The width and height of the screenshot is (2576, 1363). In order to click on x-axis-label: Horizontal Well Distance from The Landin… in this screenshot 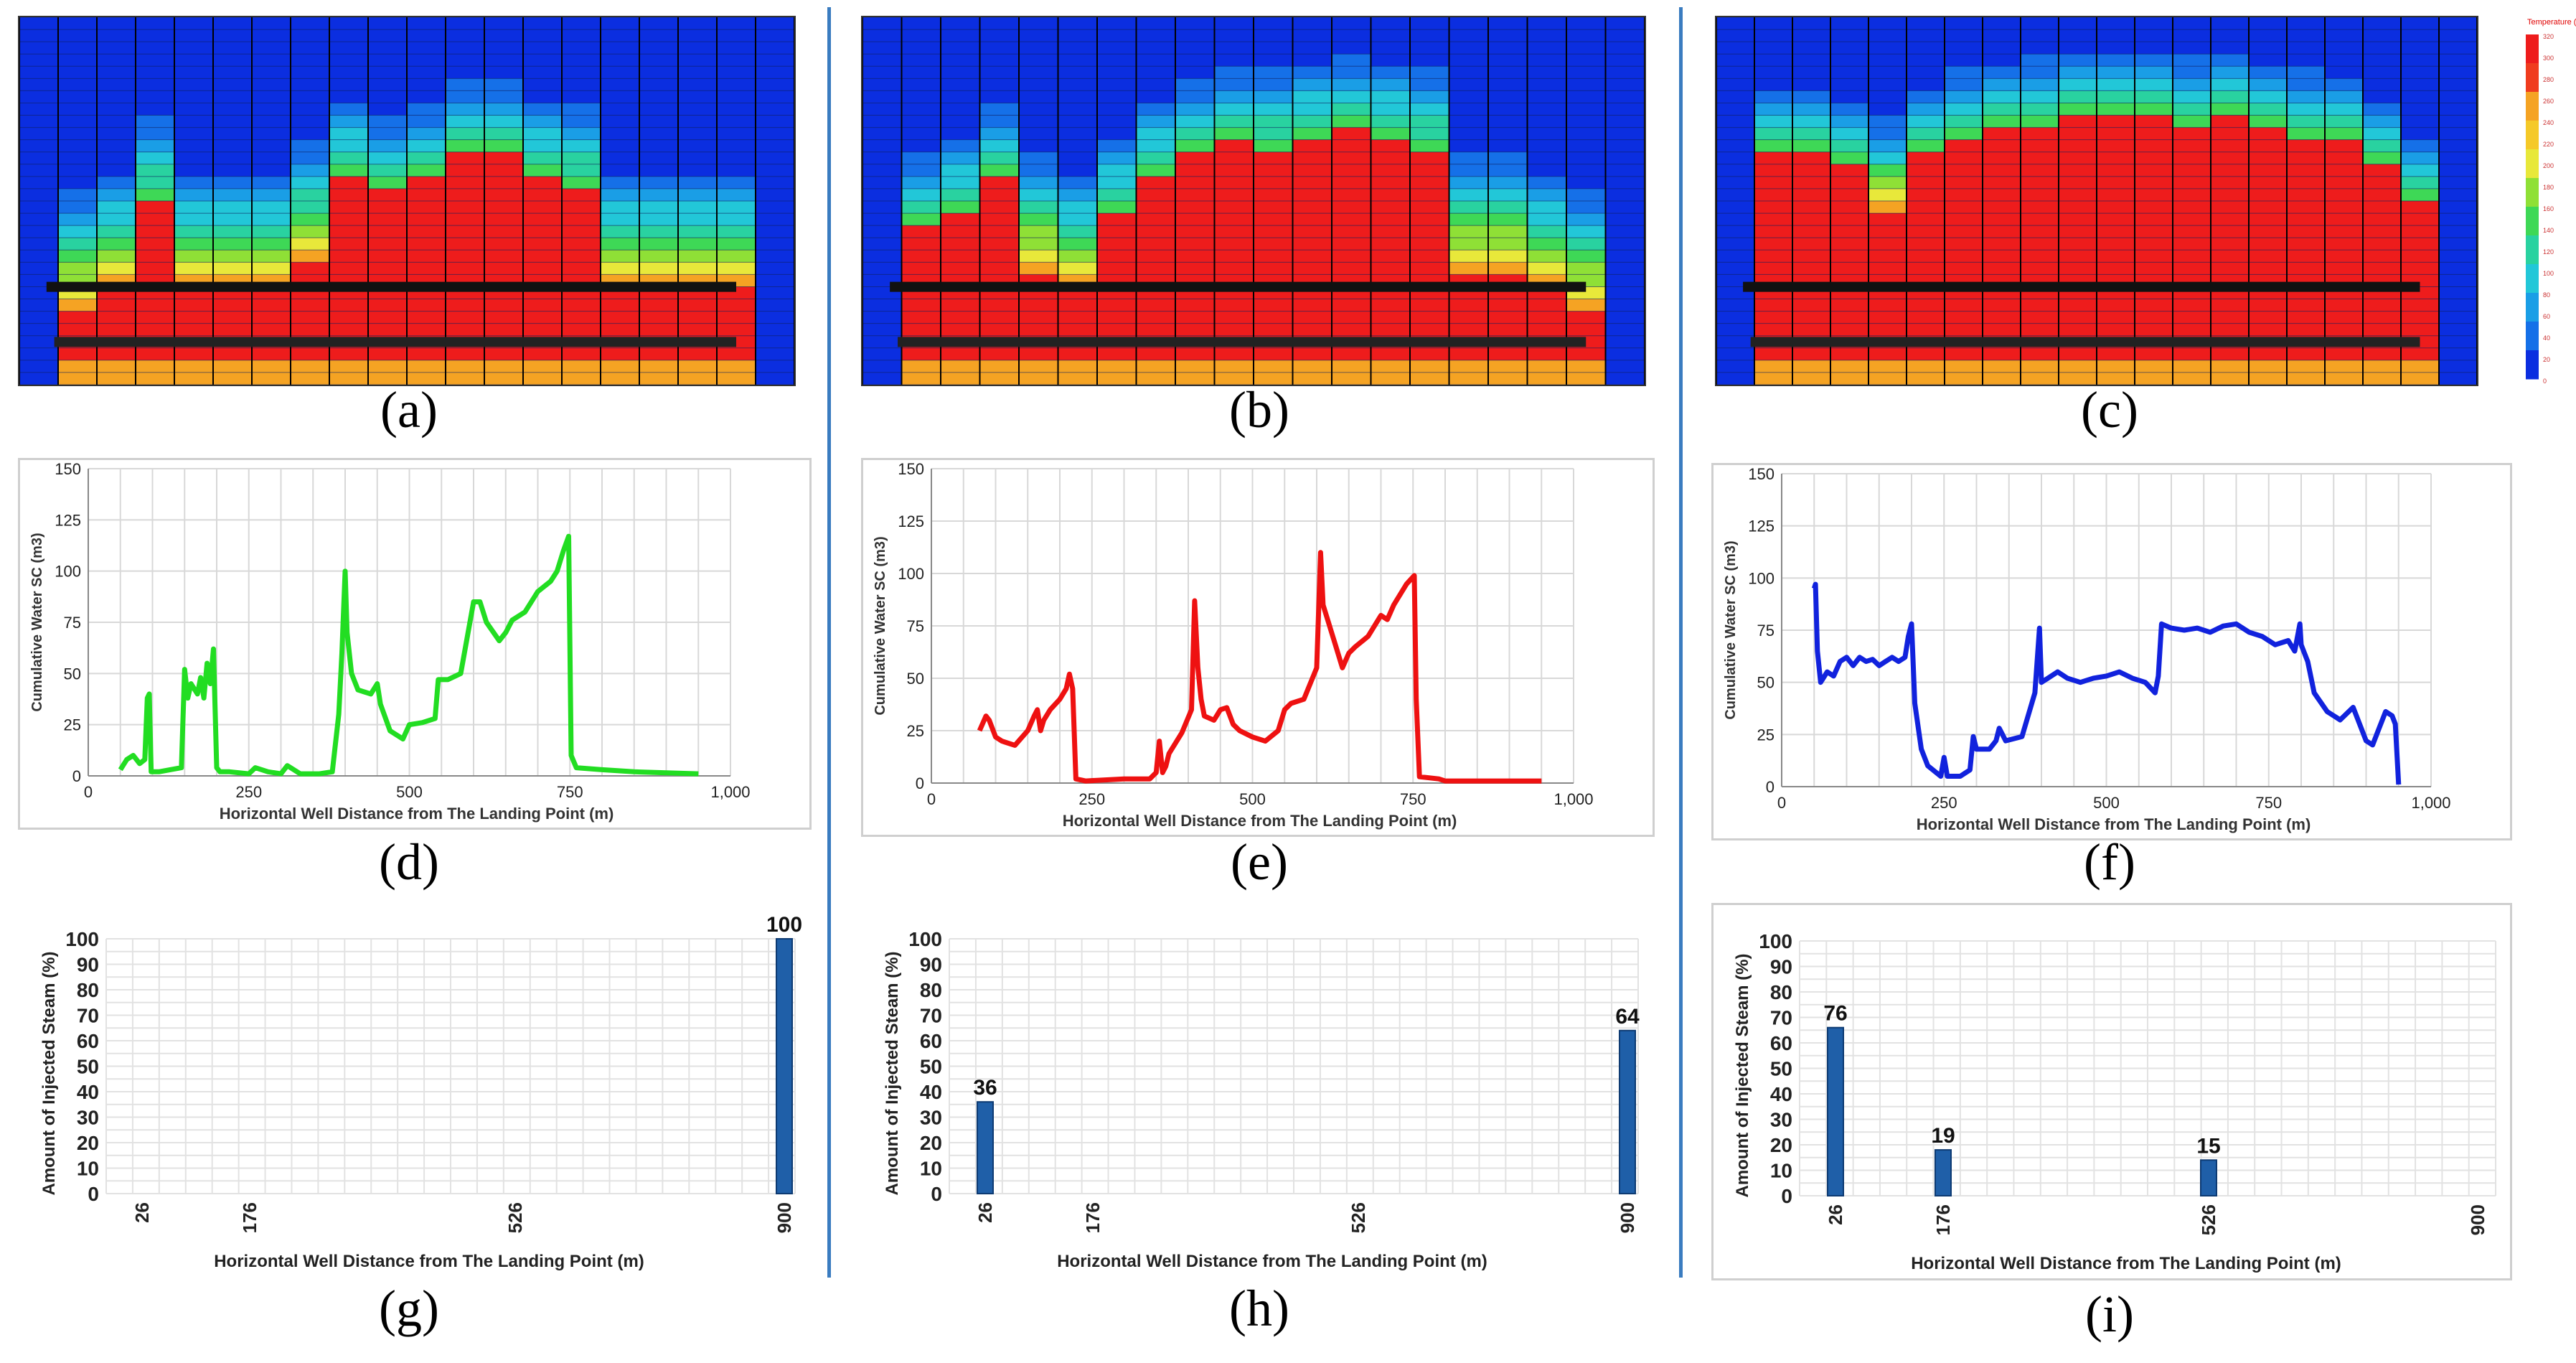, I will do `click(417, 814)`.